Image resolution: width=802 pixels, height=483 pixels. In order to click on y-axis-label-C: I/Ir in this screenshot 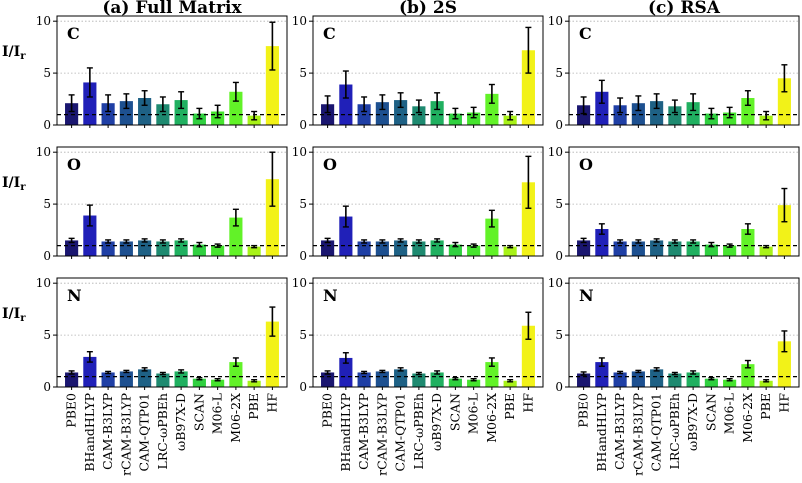, I will do `click(14, 53)`.